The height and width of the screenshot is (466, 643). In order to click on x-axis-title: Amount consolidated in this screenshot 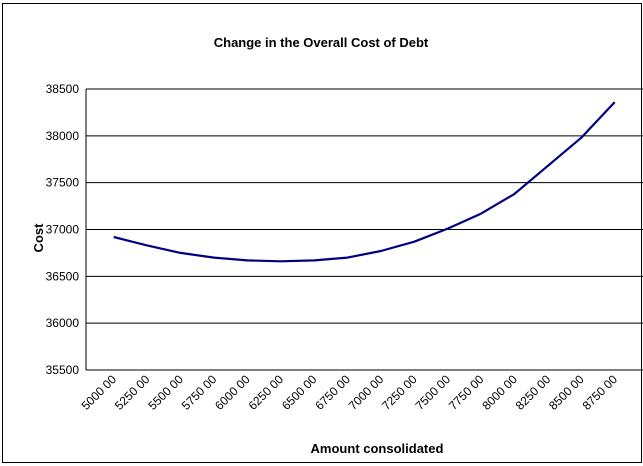, I will do `click(377, 448)`.